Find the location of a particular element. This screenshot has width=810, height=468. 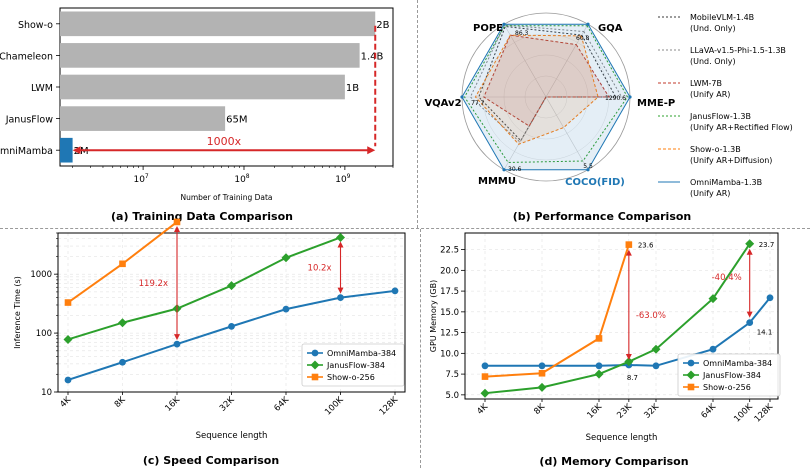

y-tick-label: 10.0 is located at coordinates (449, 354).